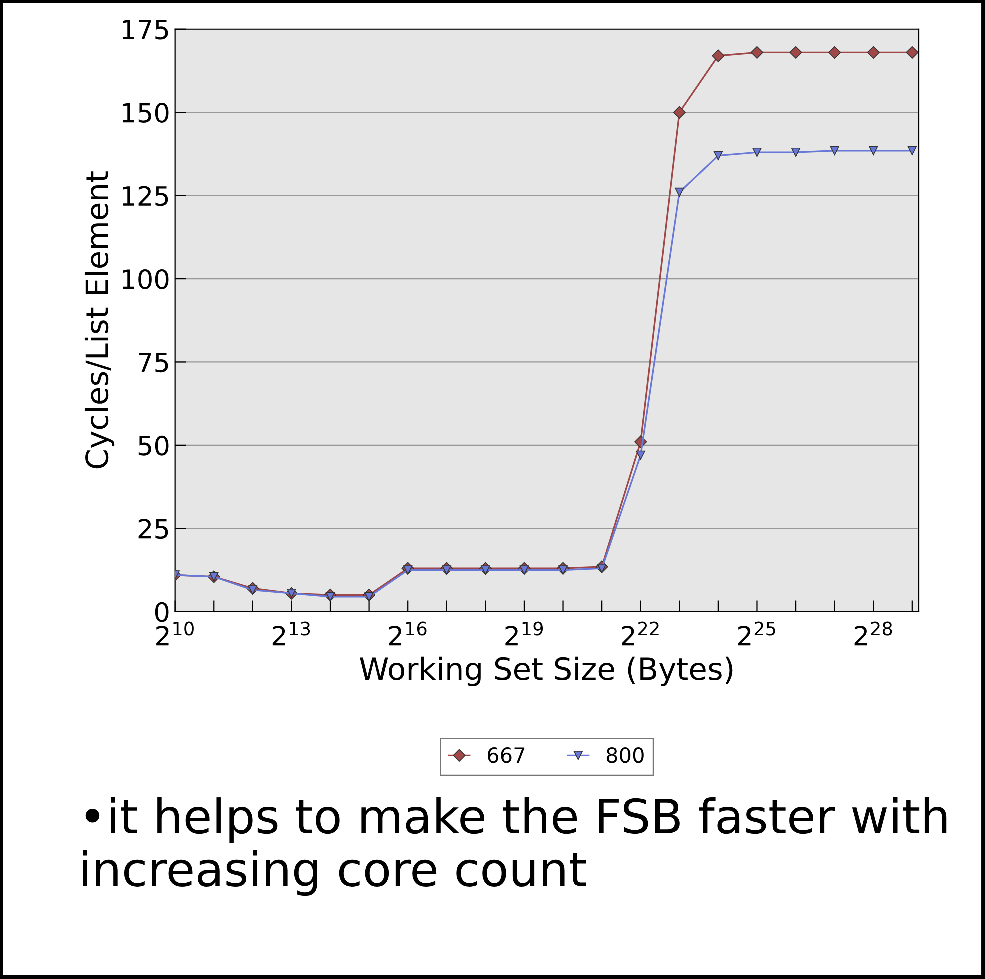  I want to click on y-tick-label: 100, so click(146, 279).